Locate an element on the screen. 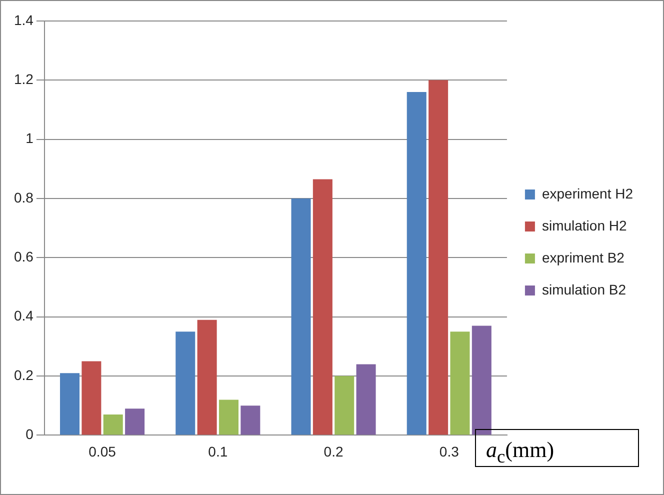  legend-label: simulation B2 is located at coordinates (584, 289).